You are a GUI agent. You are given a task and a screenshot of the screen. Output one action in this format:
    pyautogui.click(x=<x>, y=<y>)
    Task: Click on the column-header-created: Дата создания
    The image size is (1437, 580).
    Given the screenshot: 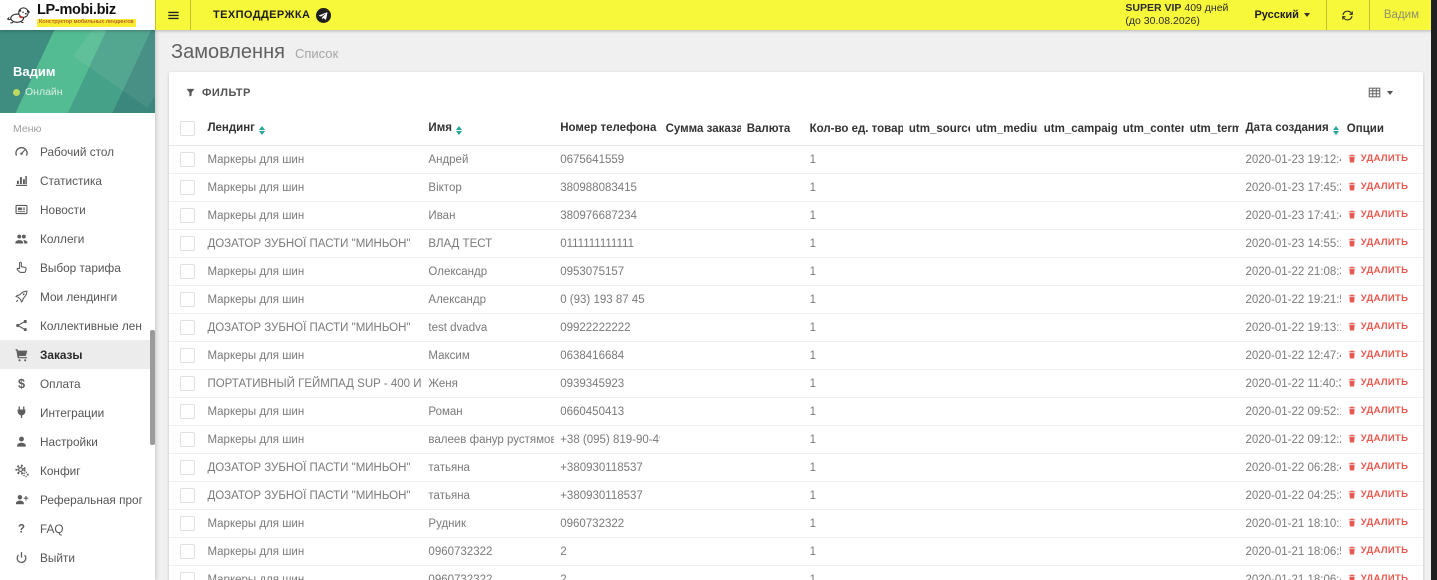 What is the action you would take?
    pyautogui.click(x=1290, y=129)
    